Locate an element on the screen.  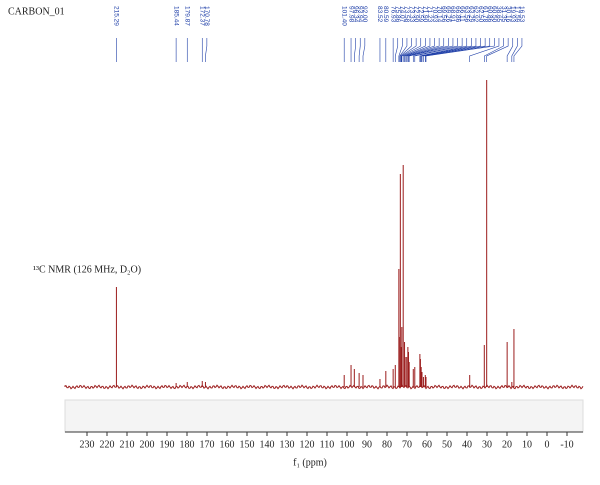
annotation: ¹³C NMR (126 MHz, D₂O) is located at coordinates (87, 269).